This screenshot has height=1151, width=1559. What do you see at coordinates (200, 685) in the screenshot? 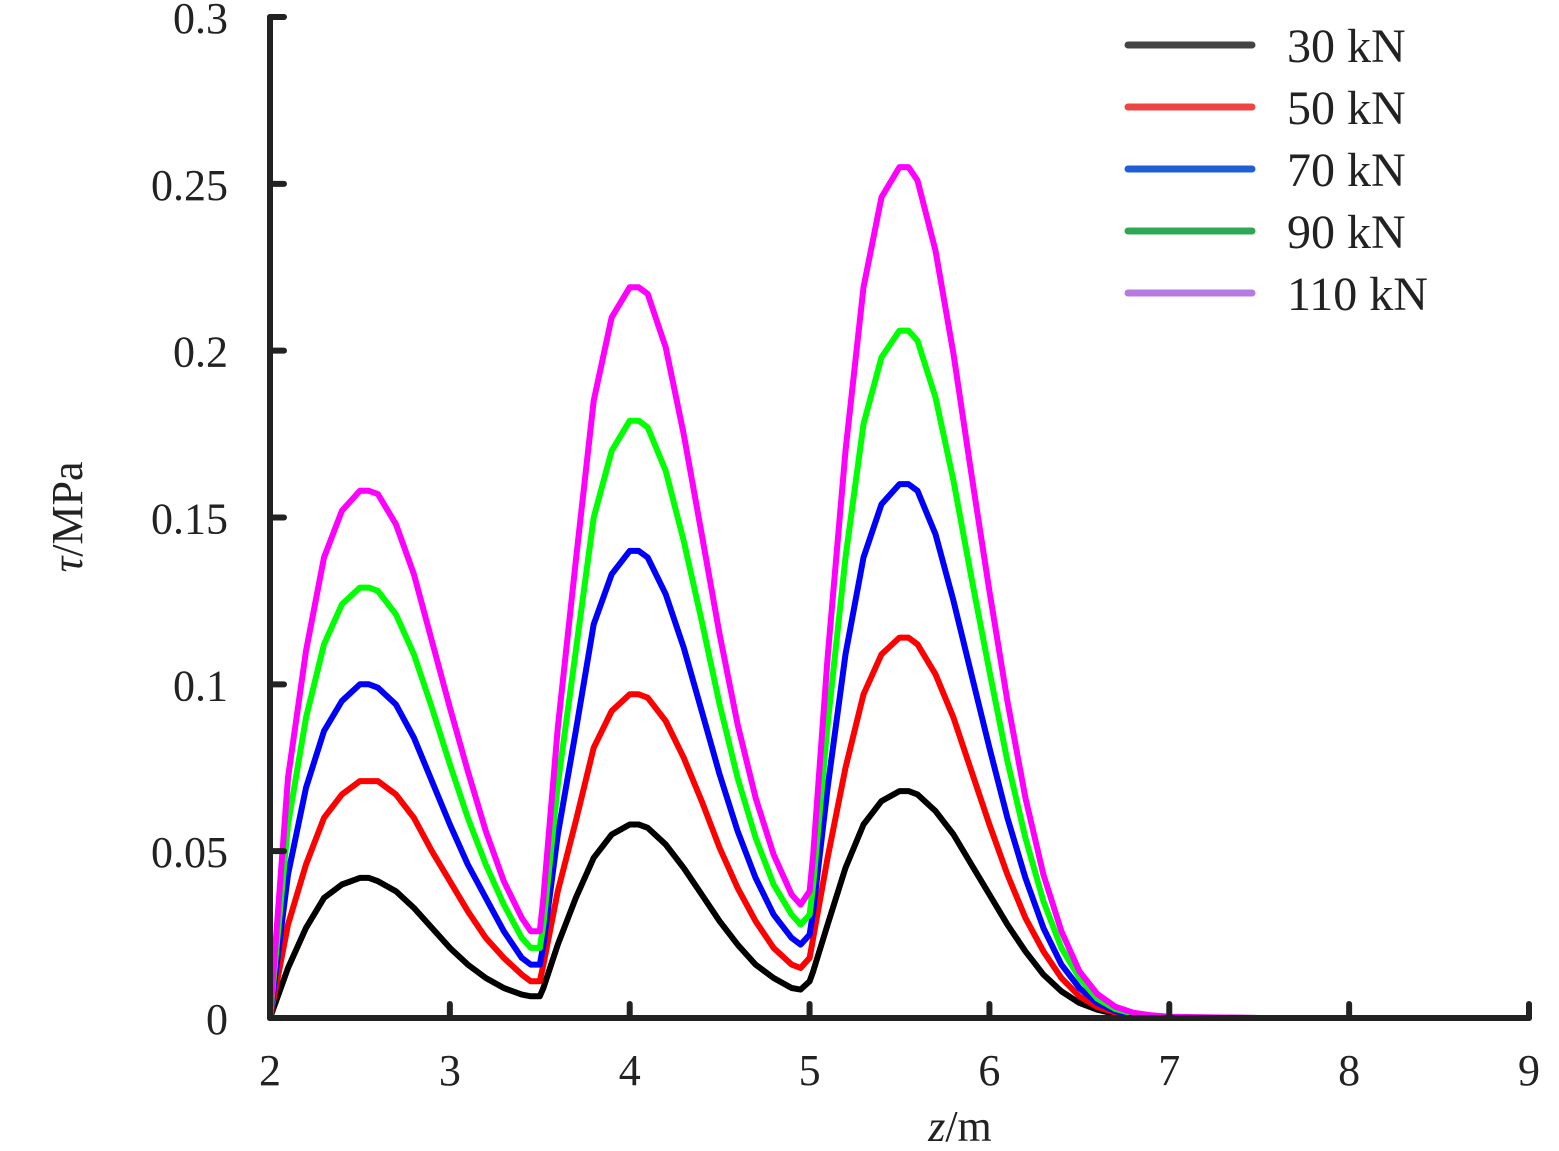
I see `y-tick-label: 0.1` at bounding box center [200, 685].